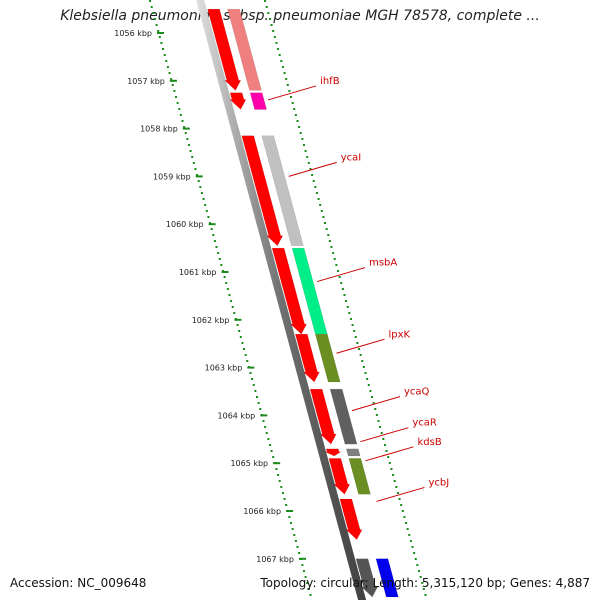 The image size is (600, 600). What do you see at coordinates (133, 33) in the screenshot?
I see `ruler-tick-label: 1056 kbp` at bounding box center [133, 33].